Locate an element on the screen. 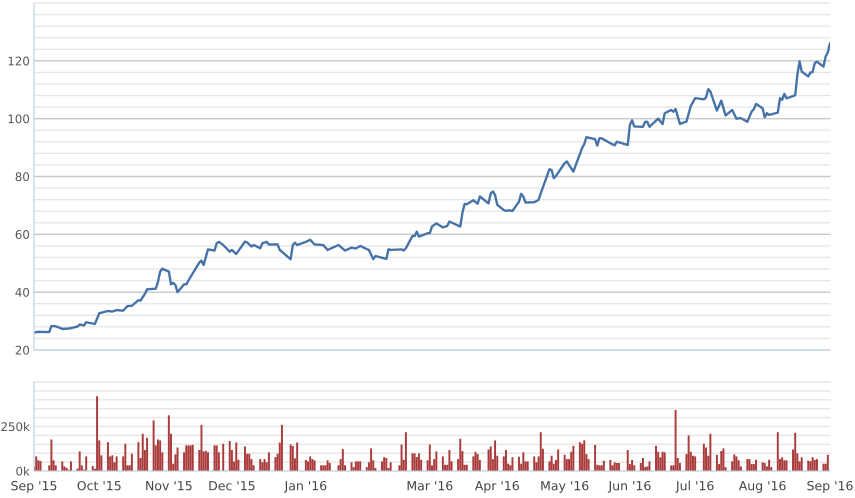  x-tick-label: Apr '16 is located at coordinates (496, 486).